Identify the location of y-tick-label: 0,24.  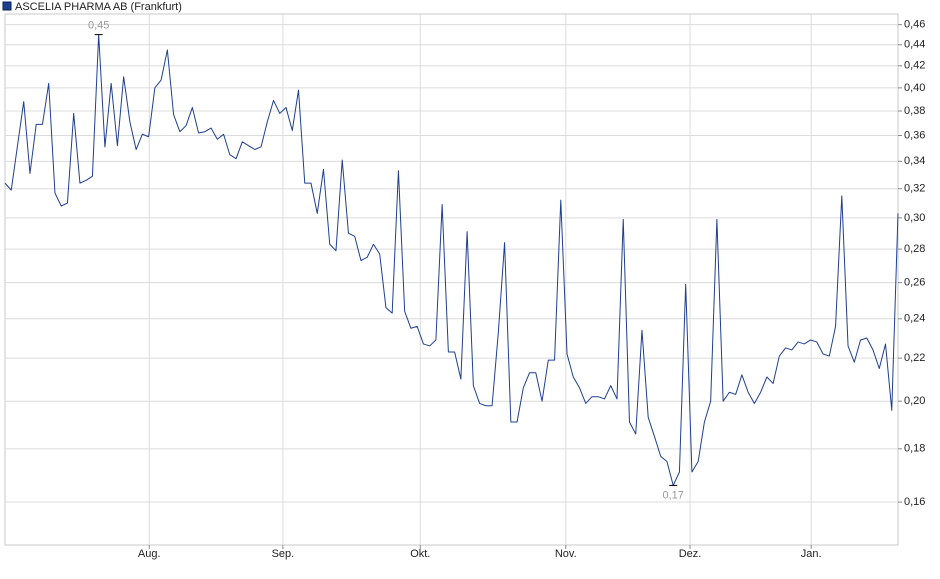
(914, 319).